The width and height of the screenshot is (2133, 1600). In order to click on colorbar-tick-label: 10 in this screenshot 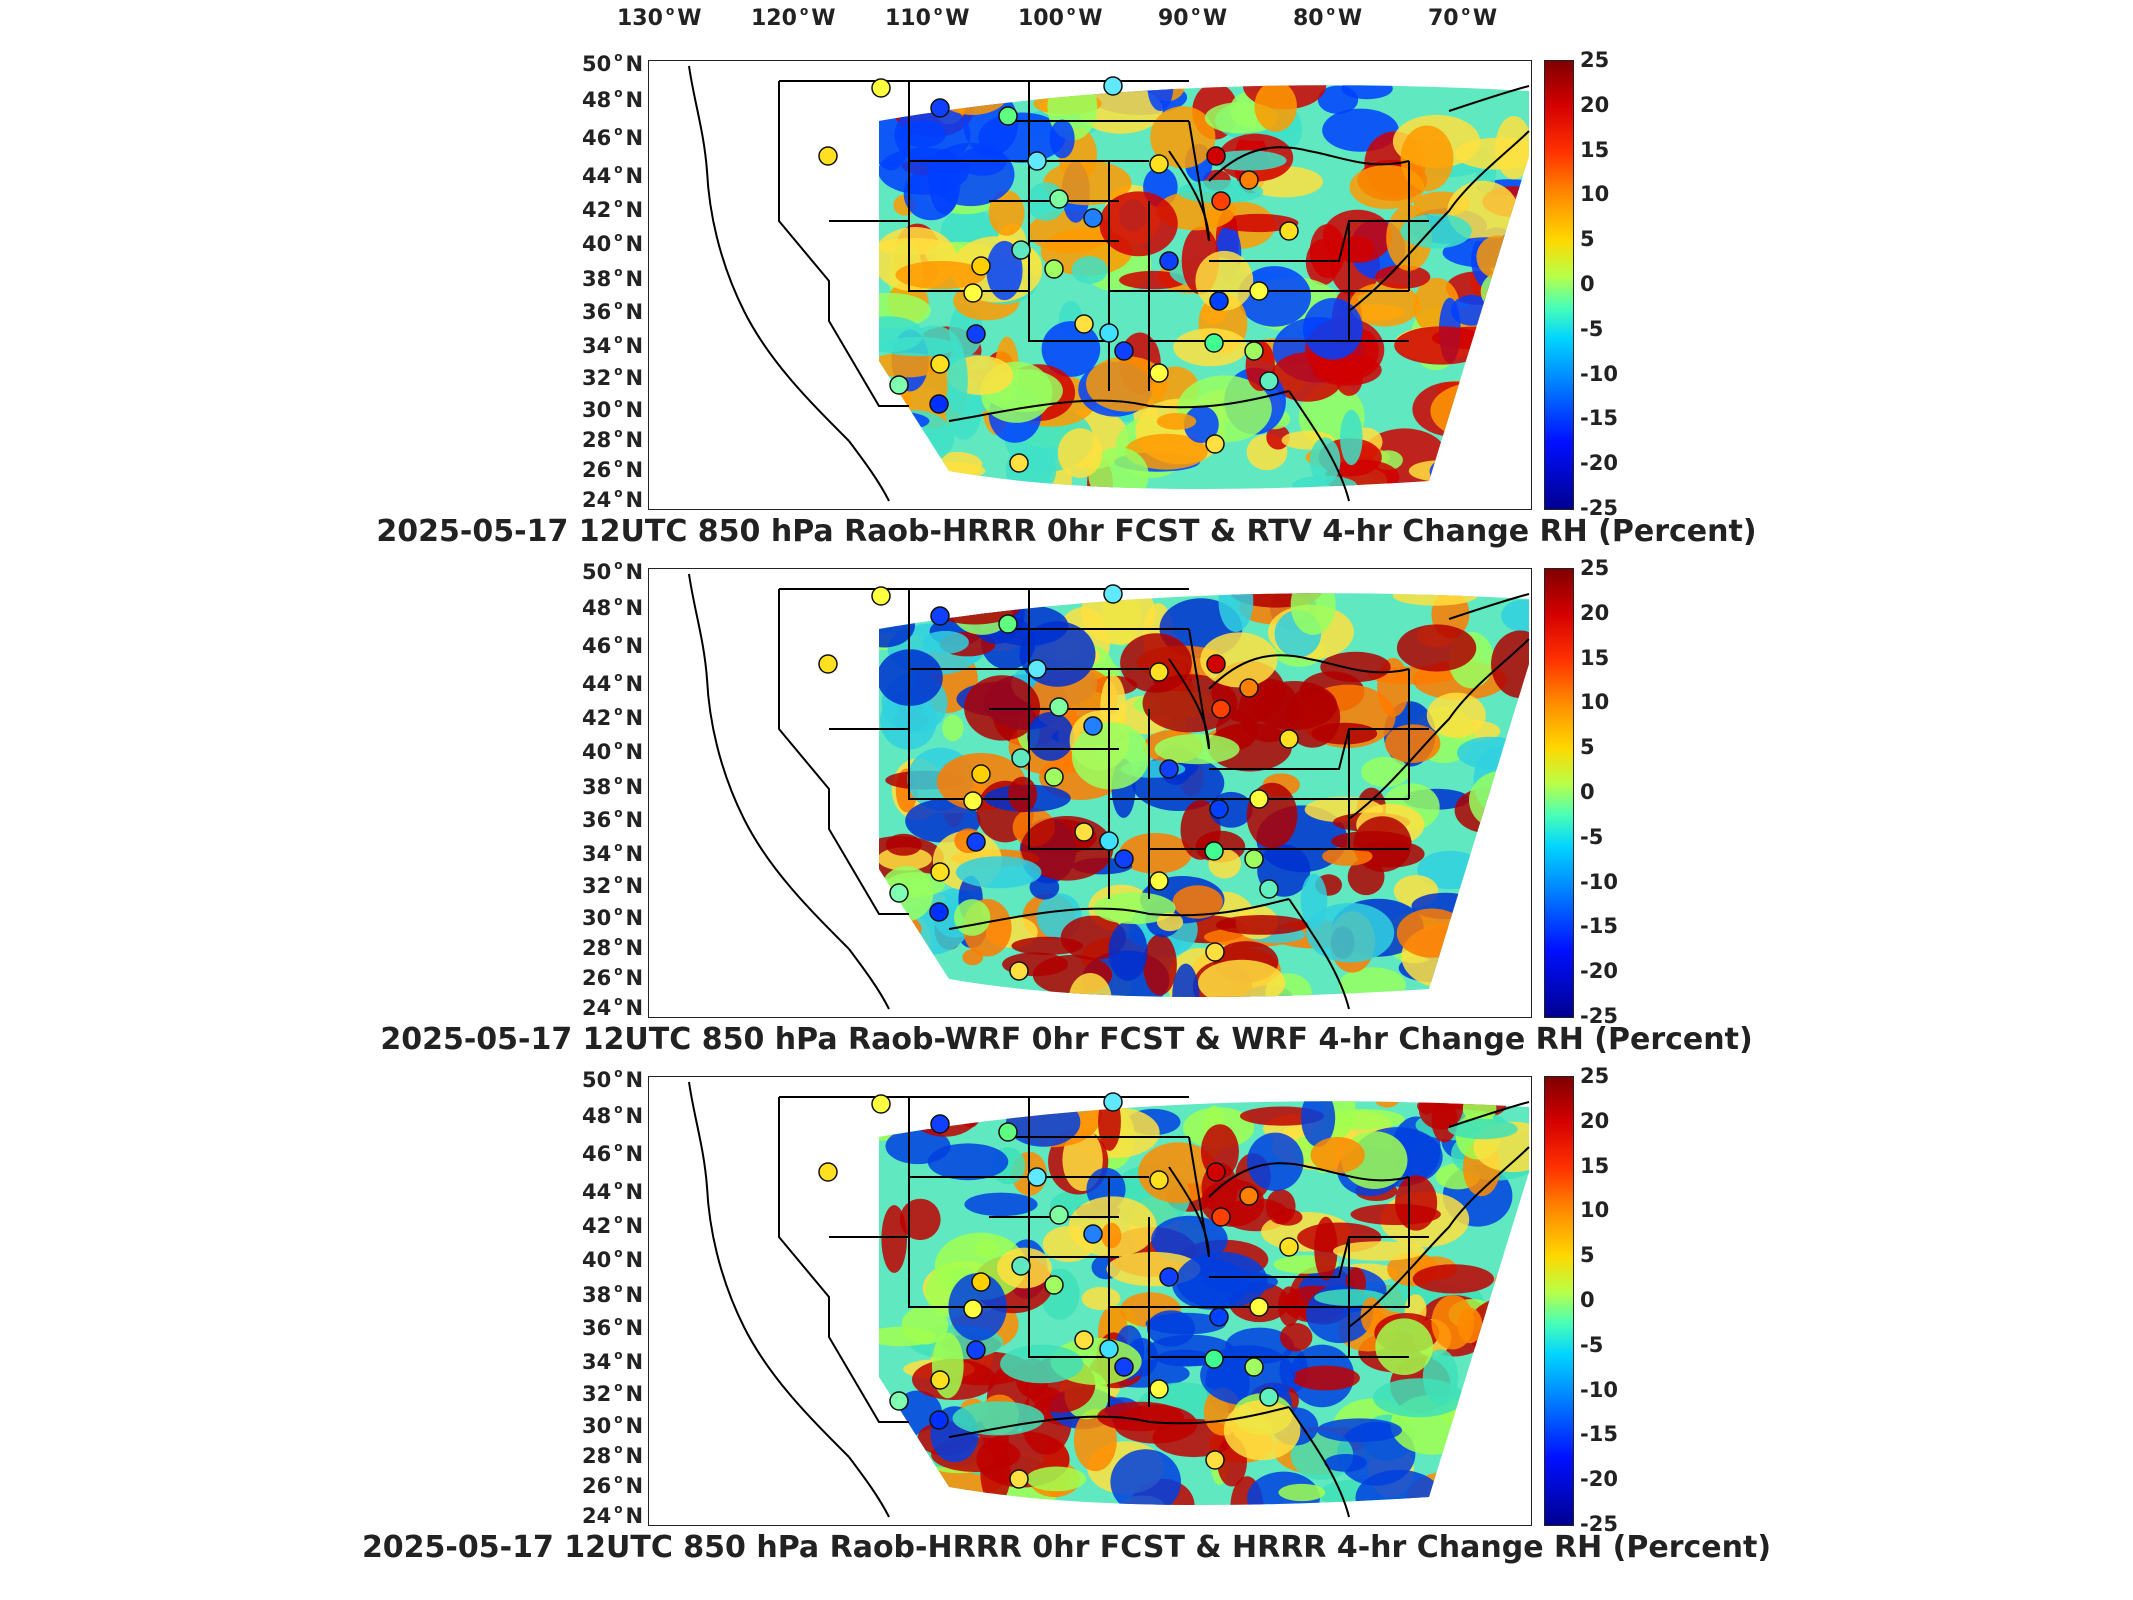, I will do `click(1595, 194)`.